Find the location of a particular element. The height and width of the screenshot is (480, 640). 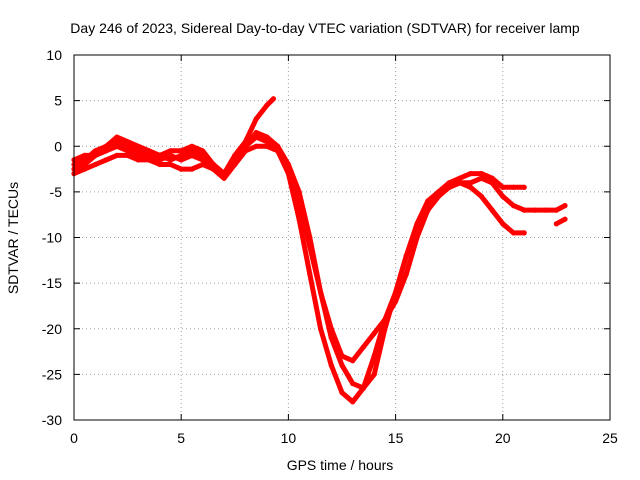

x-tick-label: 10 is located at coordinates (289, 438).